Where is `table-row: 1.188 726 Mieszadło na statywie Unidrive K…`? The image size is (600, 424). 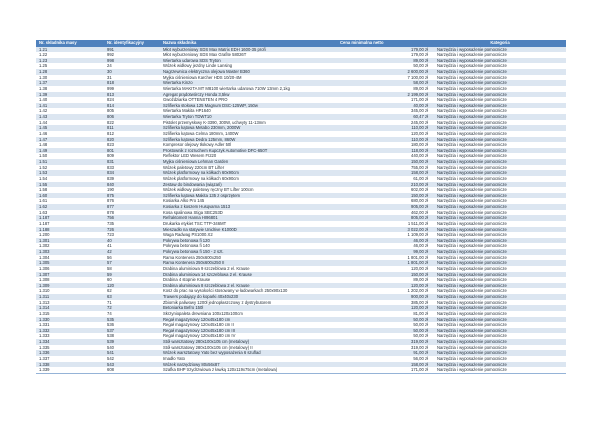 table-row: 1.188 726 Mieszadło na statywie Unidrive K… is located at coordinates (301, 229).